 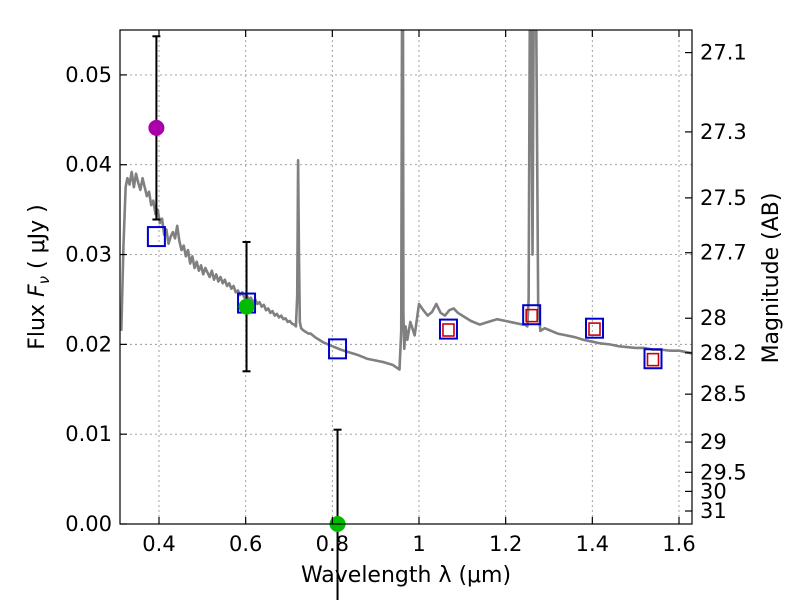 I want to click on mag-tick-label: 27.5, so click(x=723, y=198).